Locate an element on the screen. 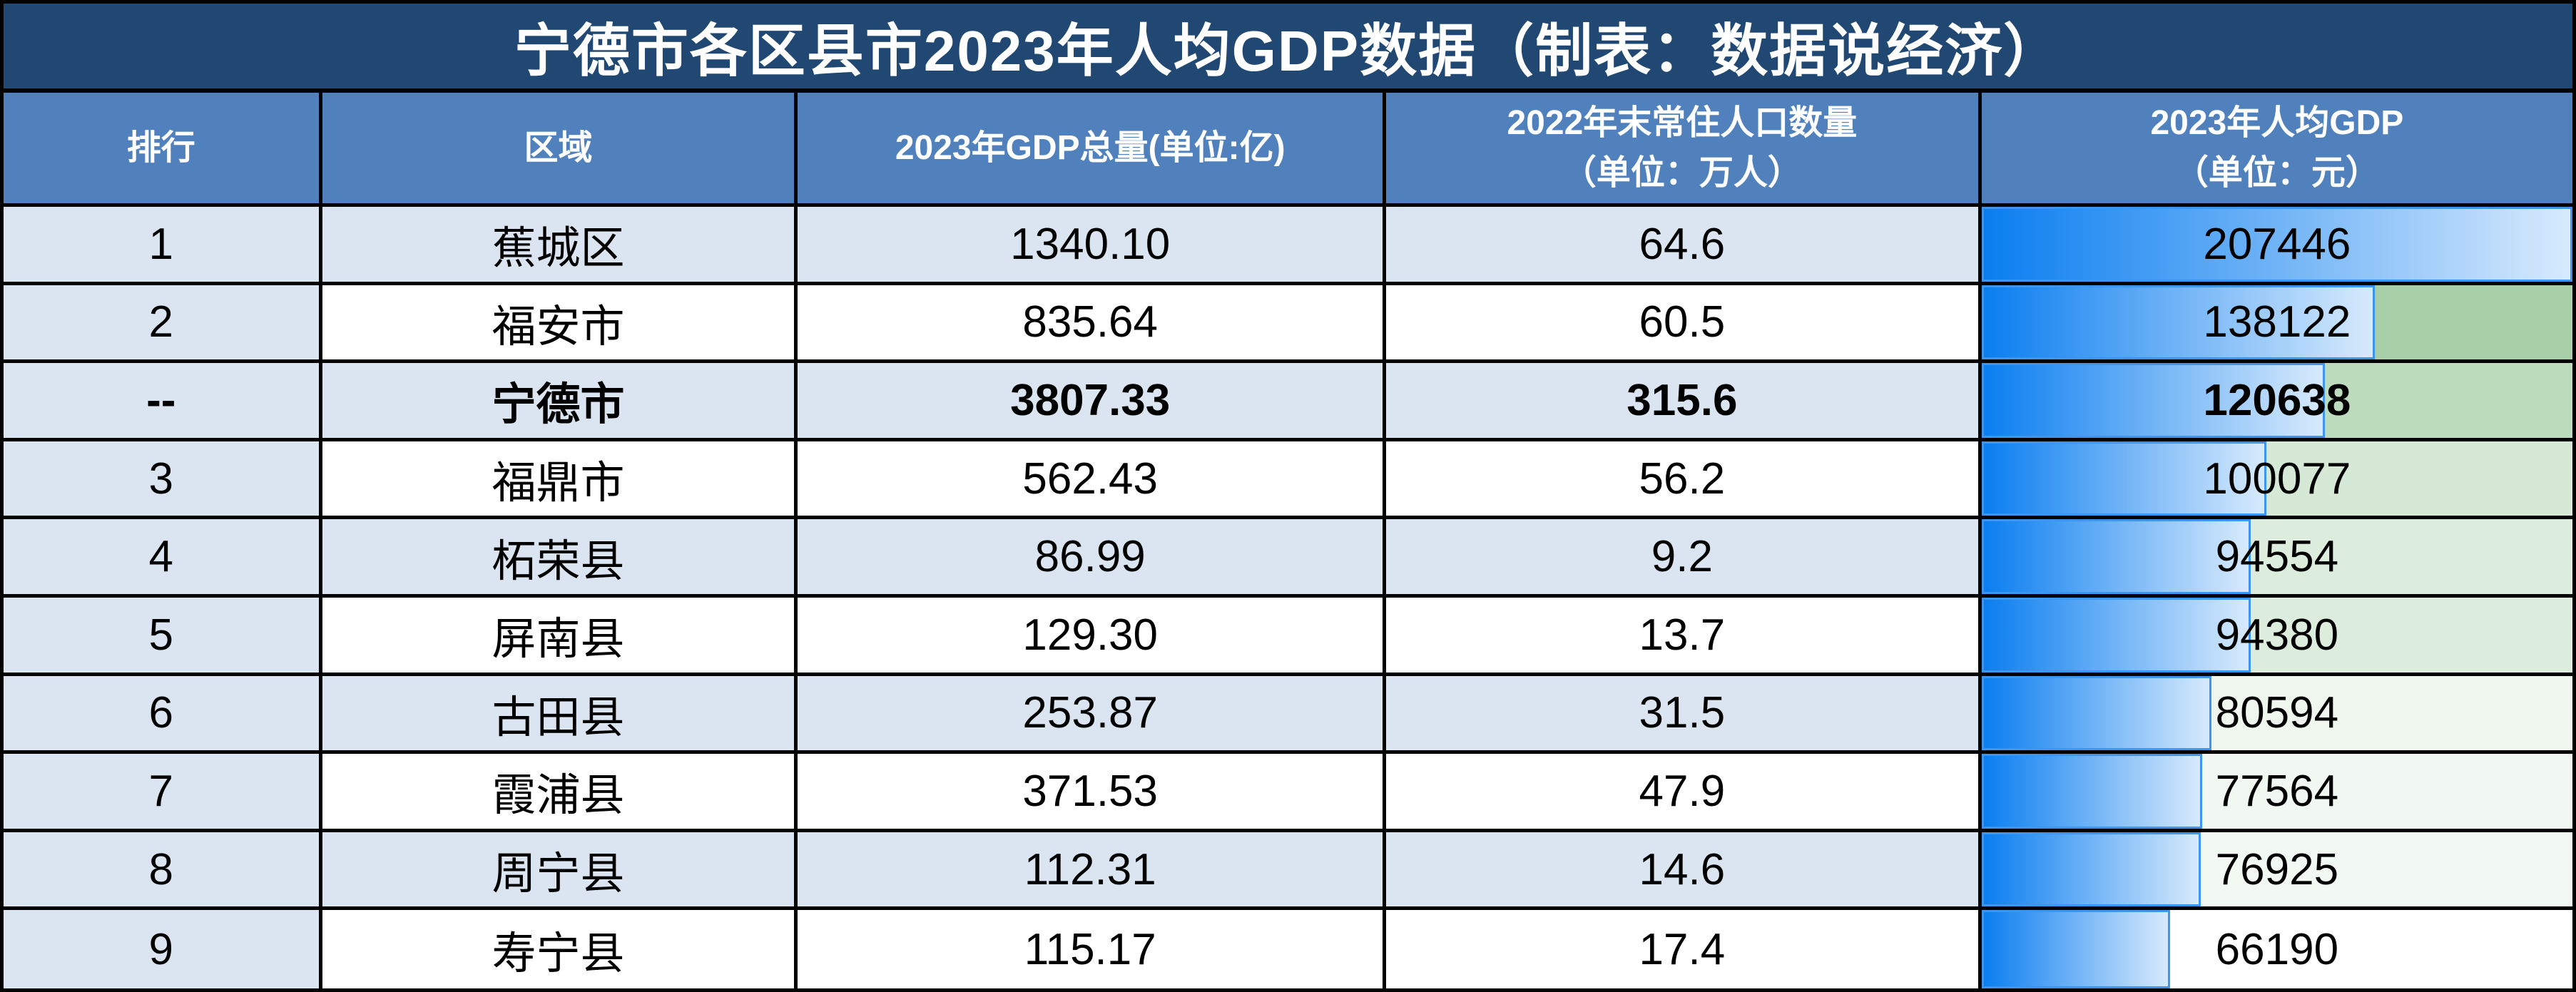 This screenshot has width=2576, height=992. population-cell: 60.5 is located at coordinates (1684, 324).